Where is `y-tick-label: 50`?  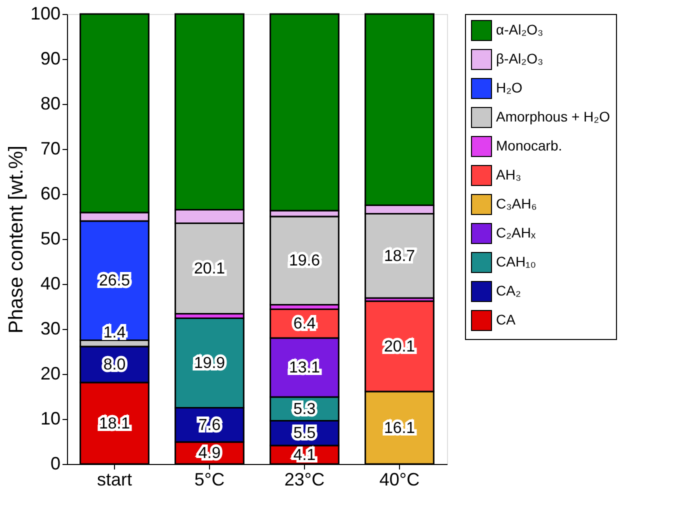 y-tick-label: 50 is located at coordinates (50, 238).